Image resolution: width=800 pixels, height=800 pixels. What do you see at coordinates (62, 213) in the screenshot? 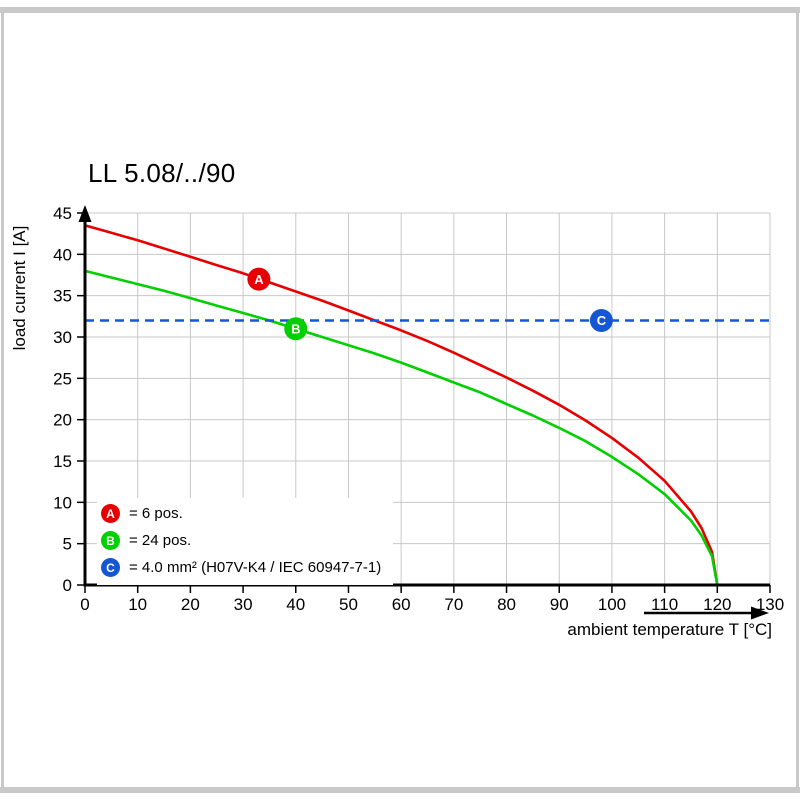
I see `y-tick-label: 45` at bounding box center [62, 213].